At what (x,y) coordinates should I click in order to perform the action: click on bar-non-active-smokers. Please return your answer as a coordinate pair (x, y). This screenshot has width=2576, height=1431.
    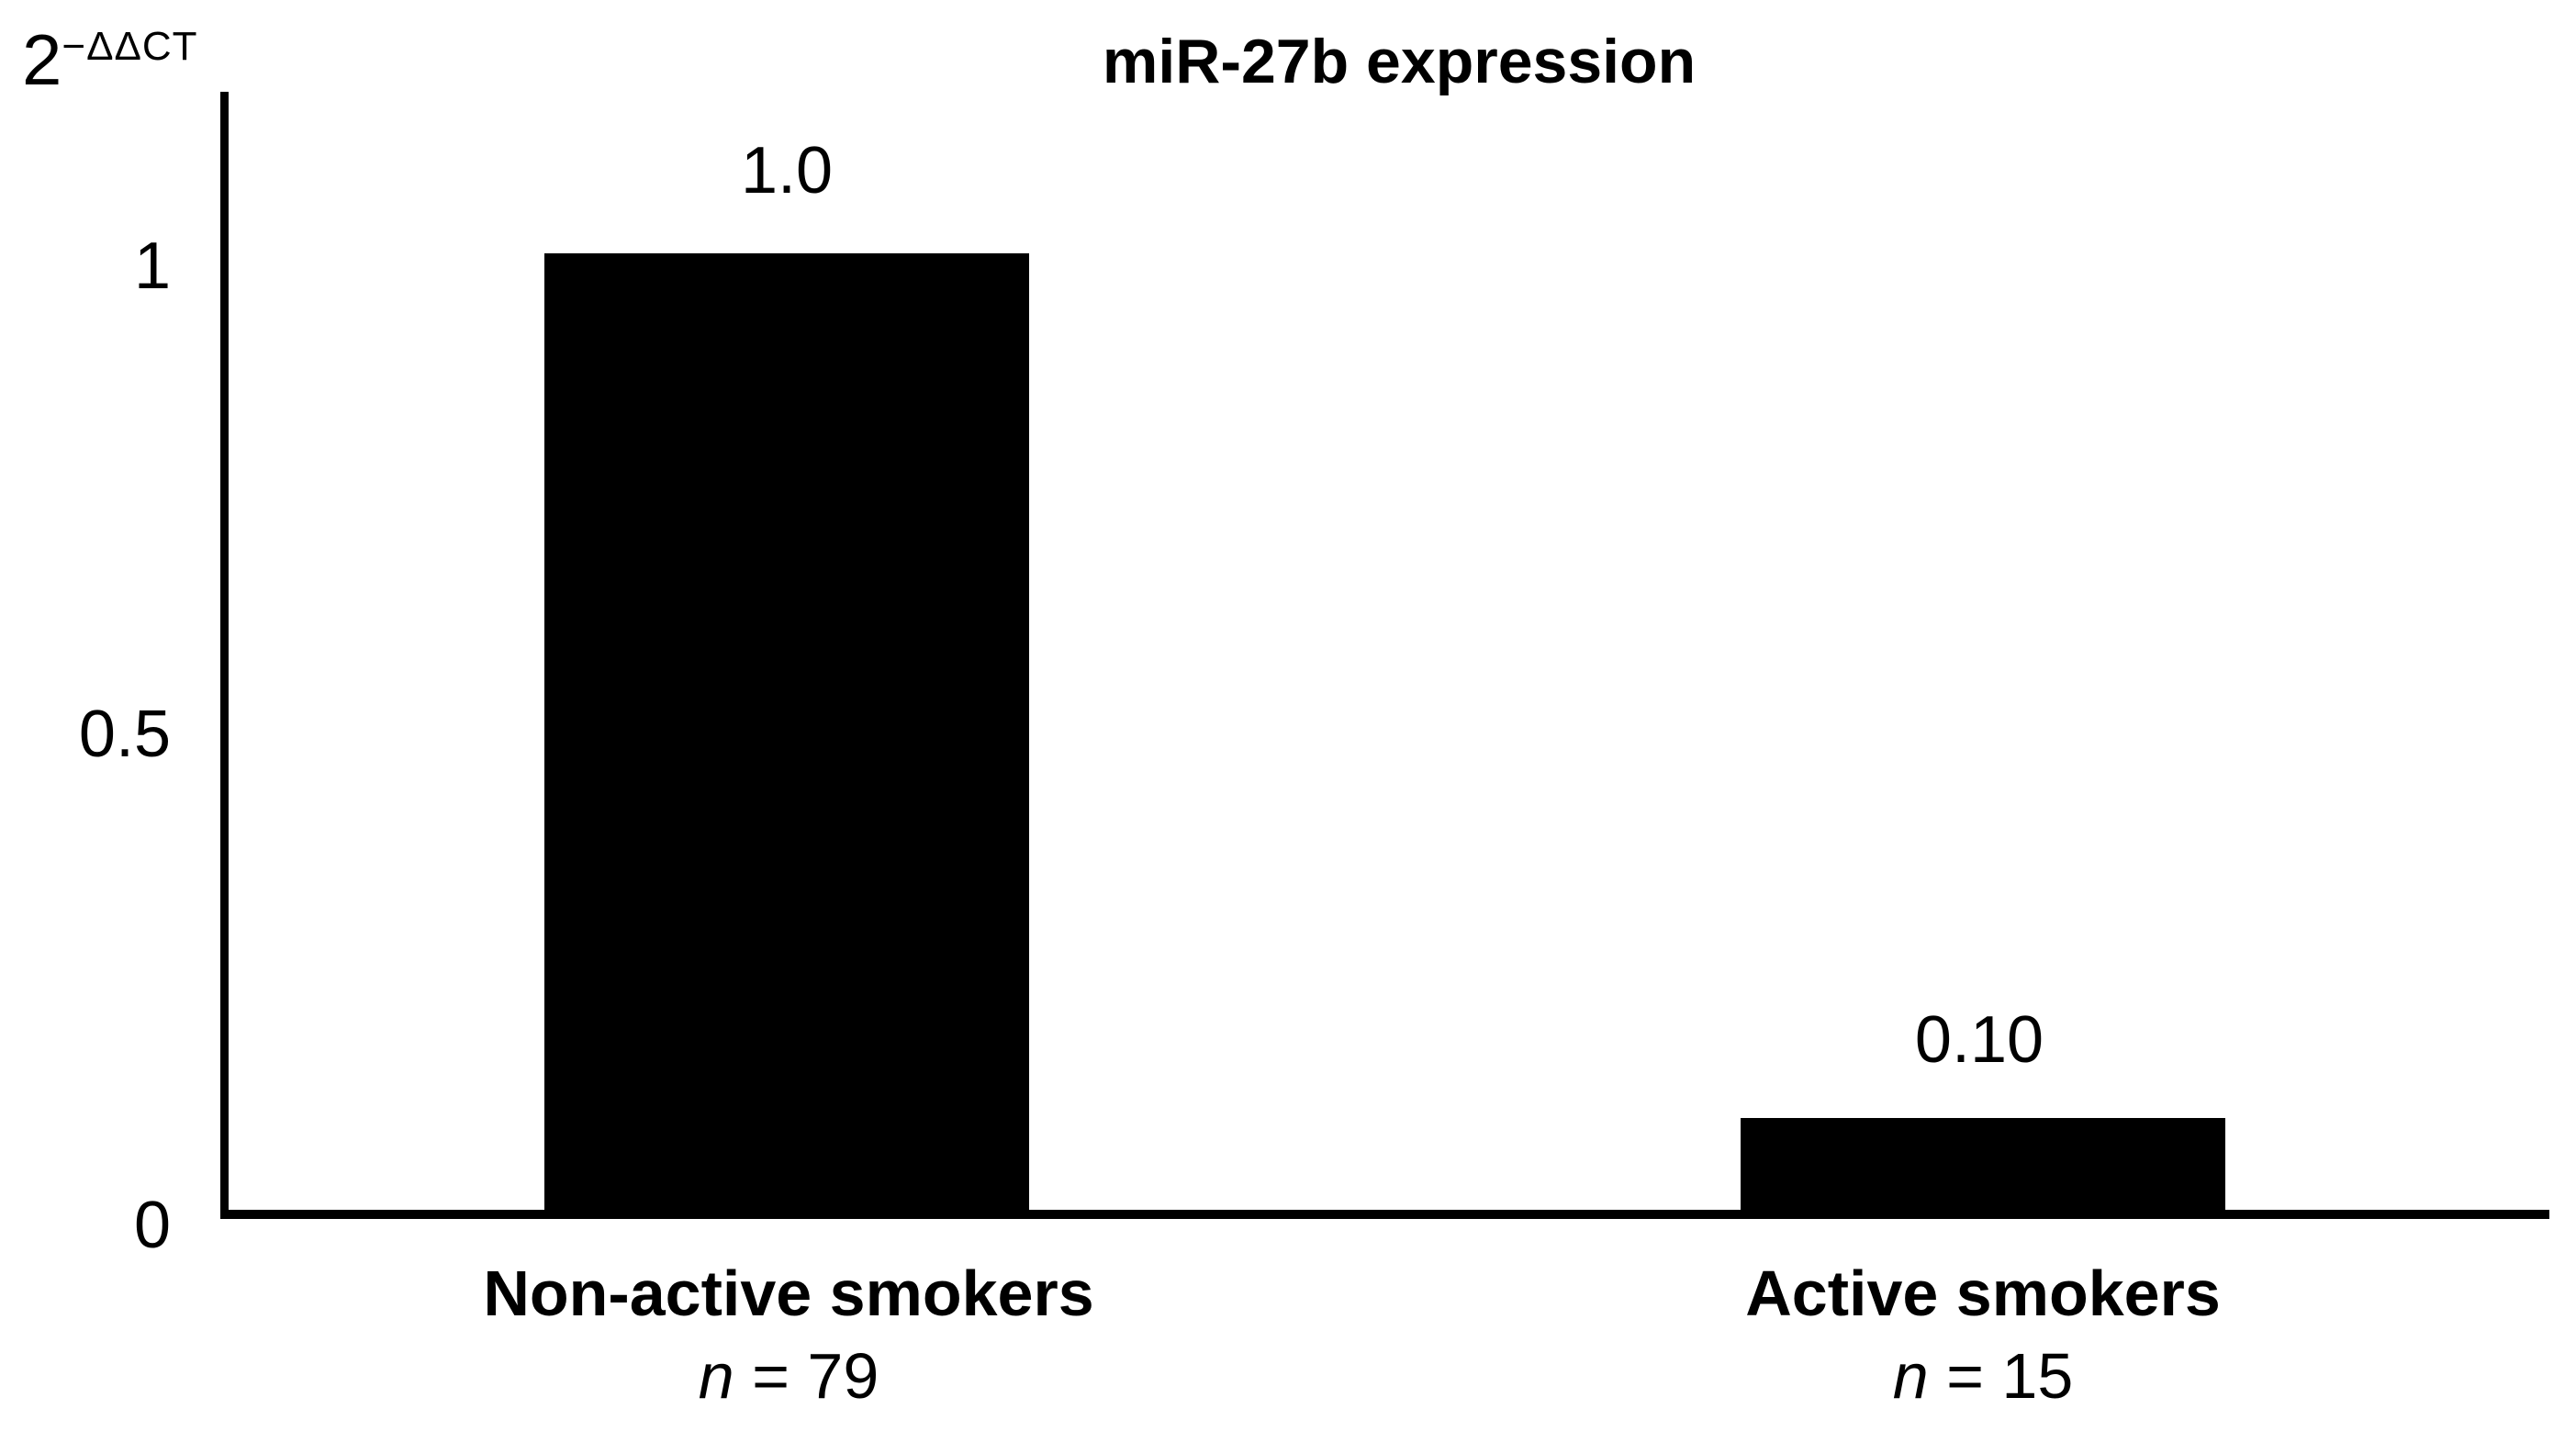
    Looking at the image, I should click on (786, 732).